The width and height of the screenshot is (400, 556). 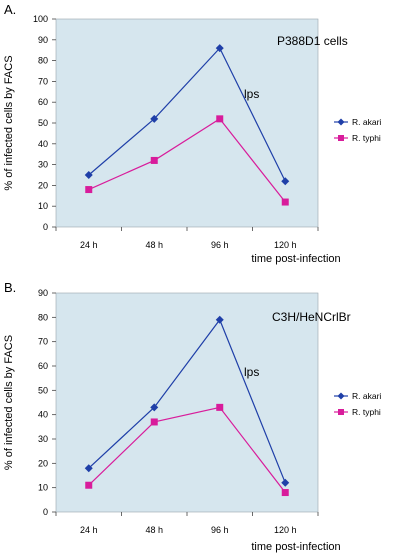 I want to click on annotation-0: P388D1 cells, so click(x=312, y=41).